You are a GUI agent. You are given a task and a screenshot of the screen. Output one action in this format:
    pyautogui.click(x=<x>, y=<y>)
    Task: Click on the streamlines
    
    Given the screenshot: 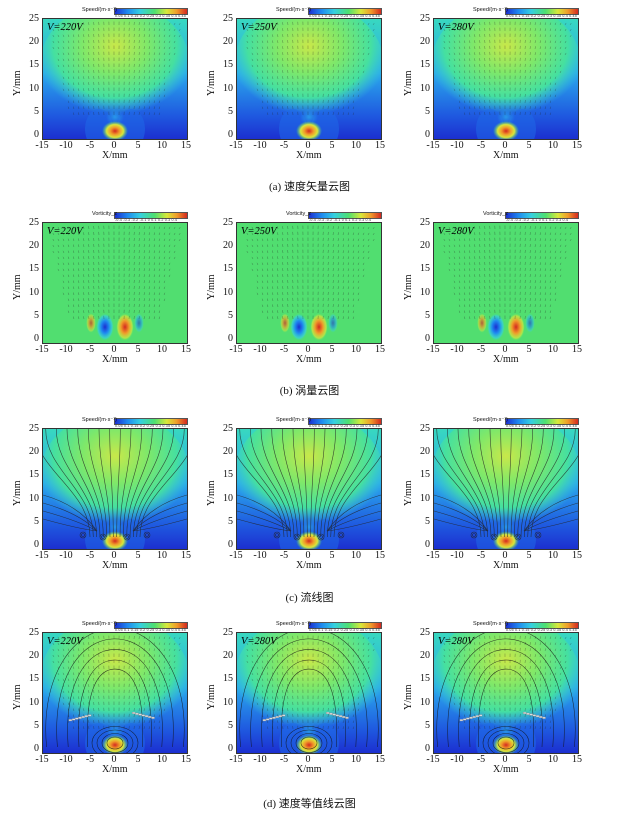 What is the action you would take?
    pyautogui.click(x=309, y=485)
    